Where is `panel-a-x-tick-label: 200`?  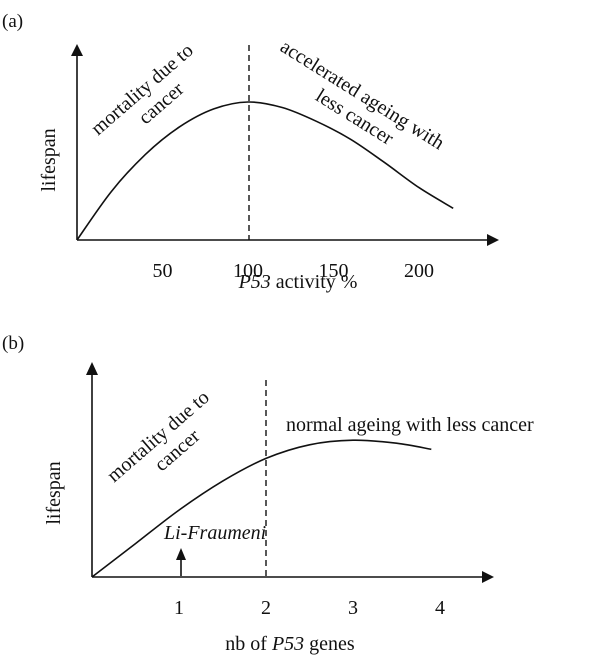
panel-a-x-tick-label: 200 is located at coordinates (419, 271).